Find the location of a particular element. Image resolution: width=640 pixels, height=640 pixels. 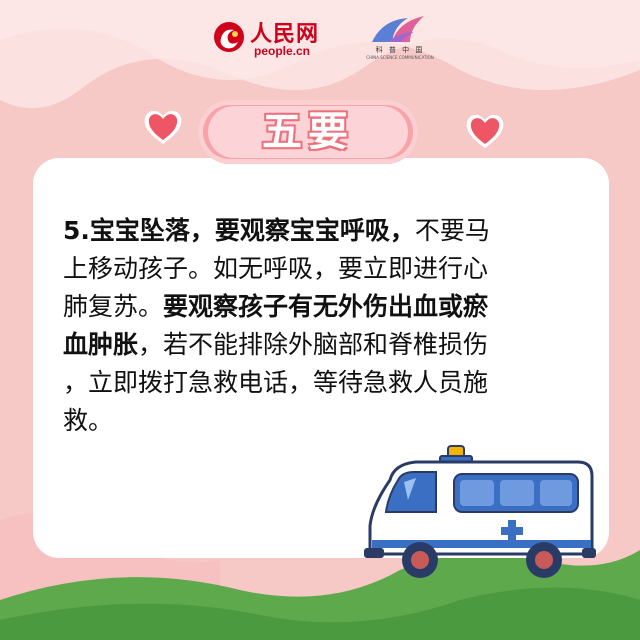

text-line: 上移动孩子。如无呼吸，要立即进行心 is located at coordinates (323, 269).